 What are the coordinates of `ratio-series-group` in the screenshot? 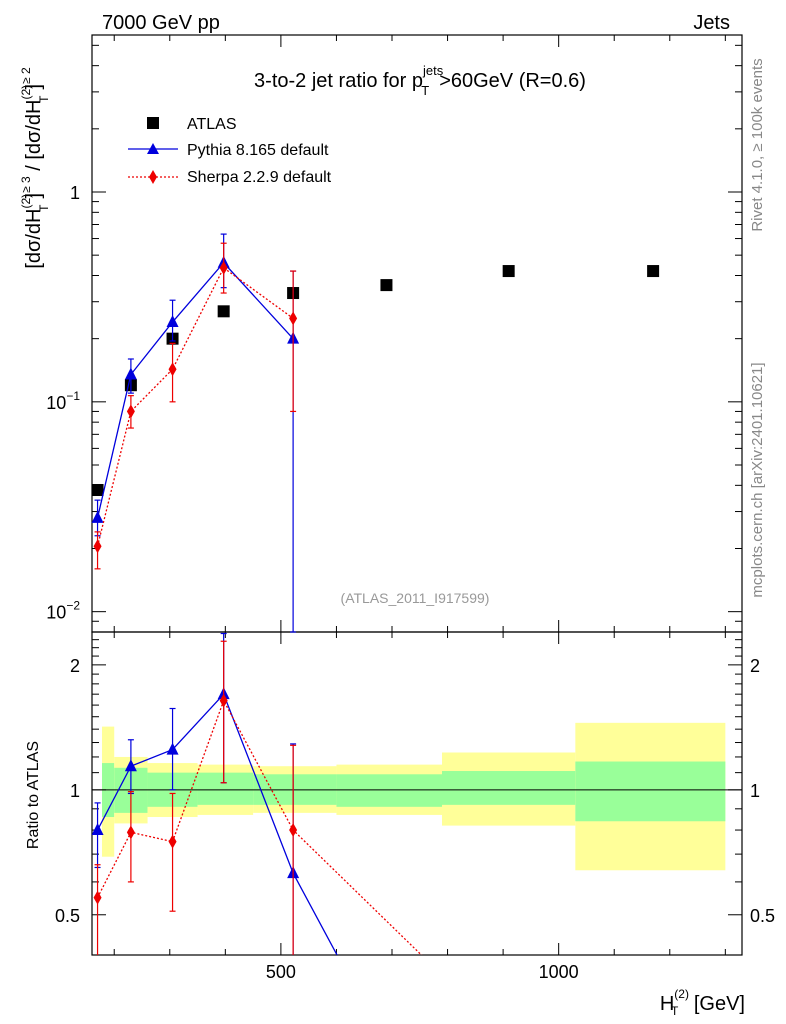 It's located at (257, 793).